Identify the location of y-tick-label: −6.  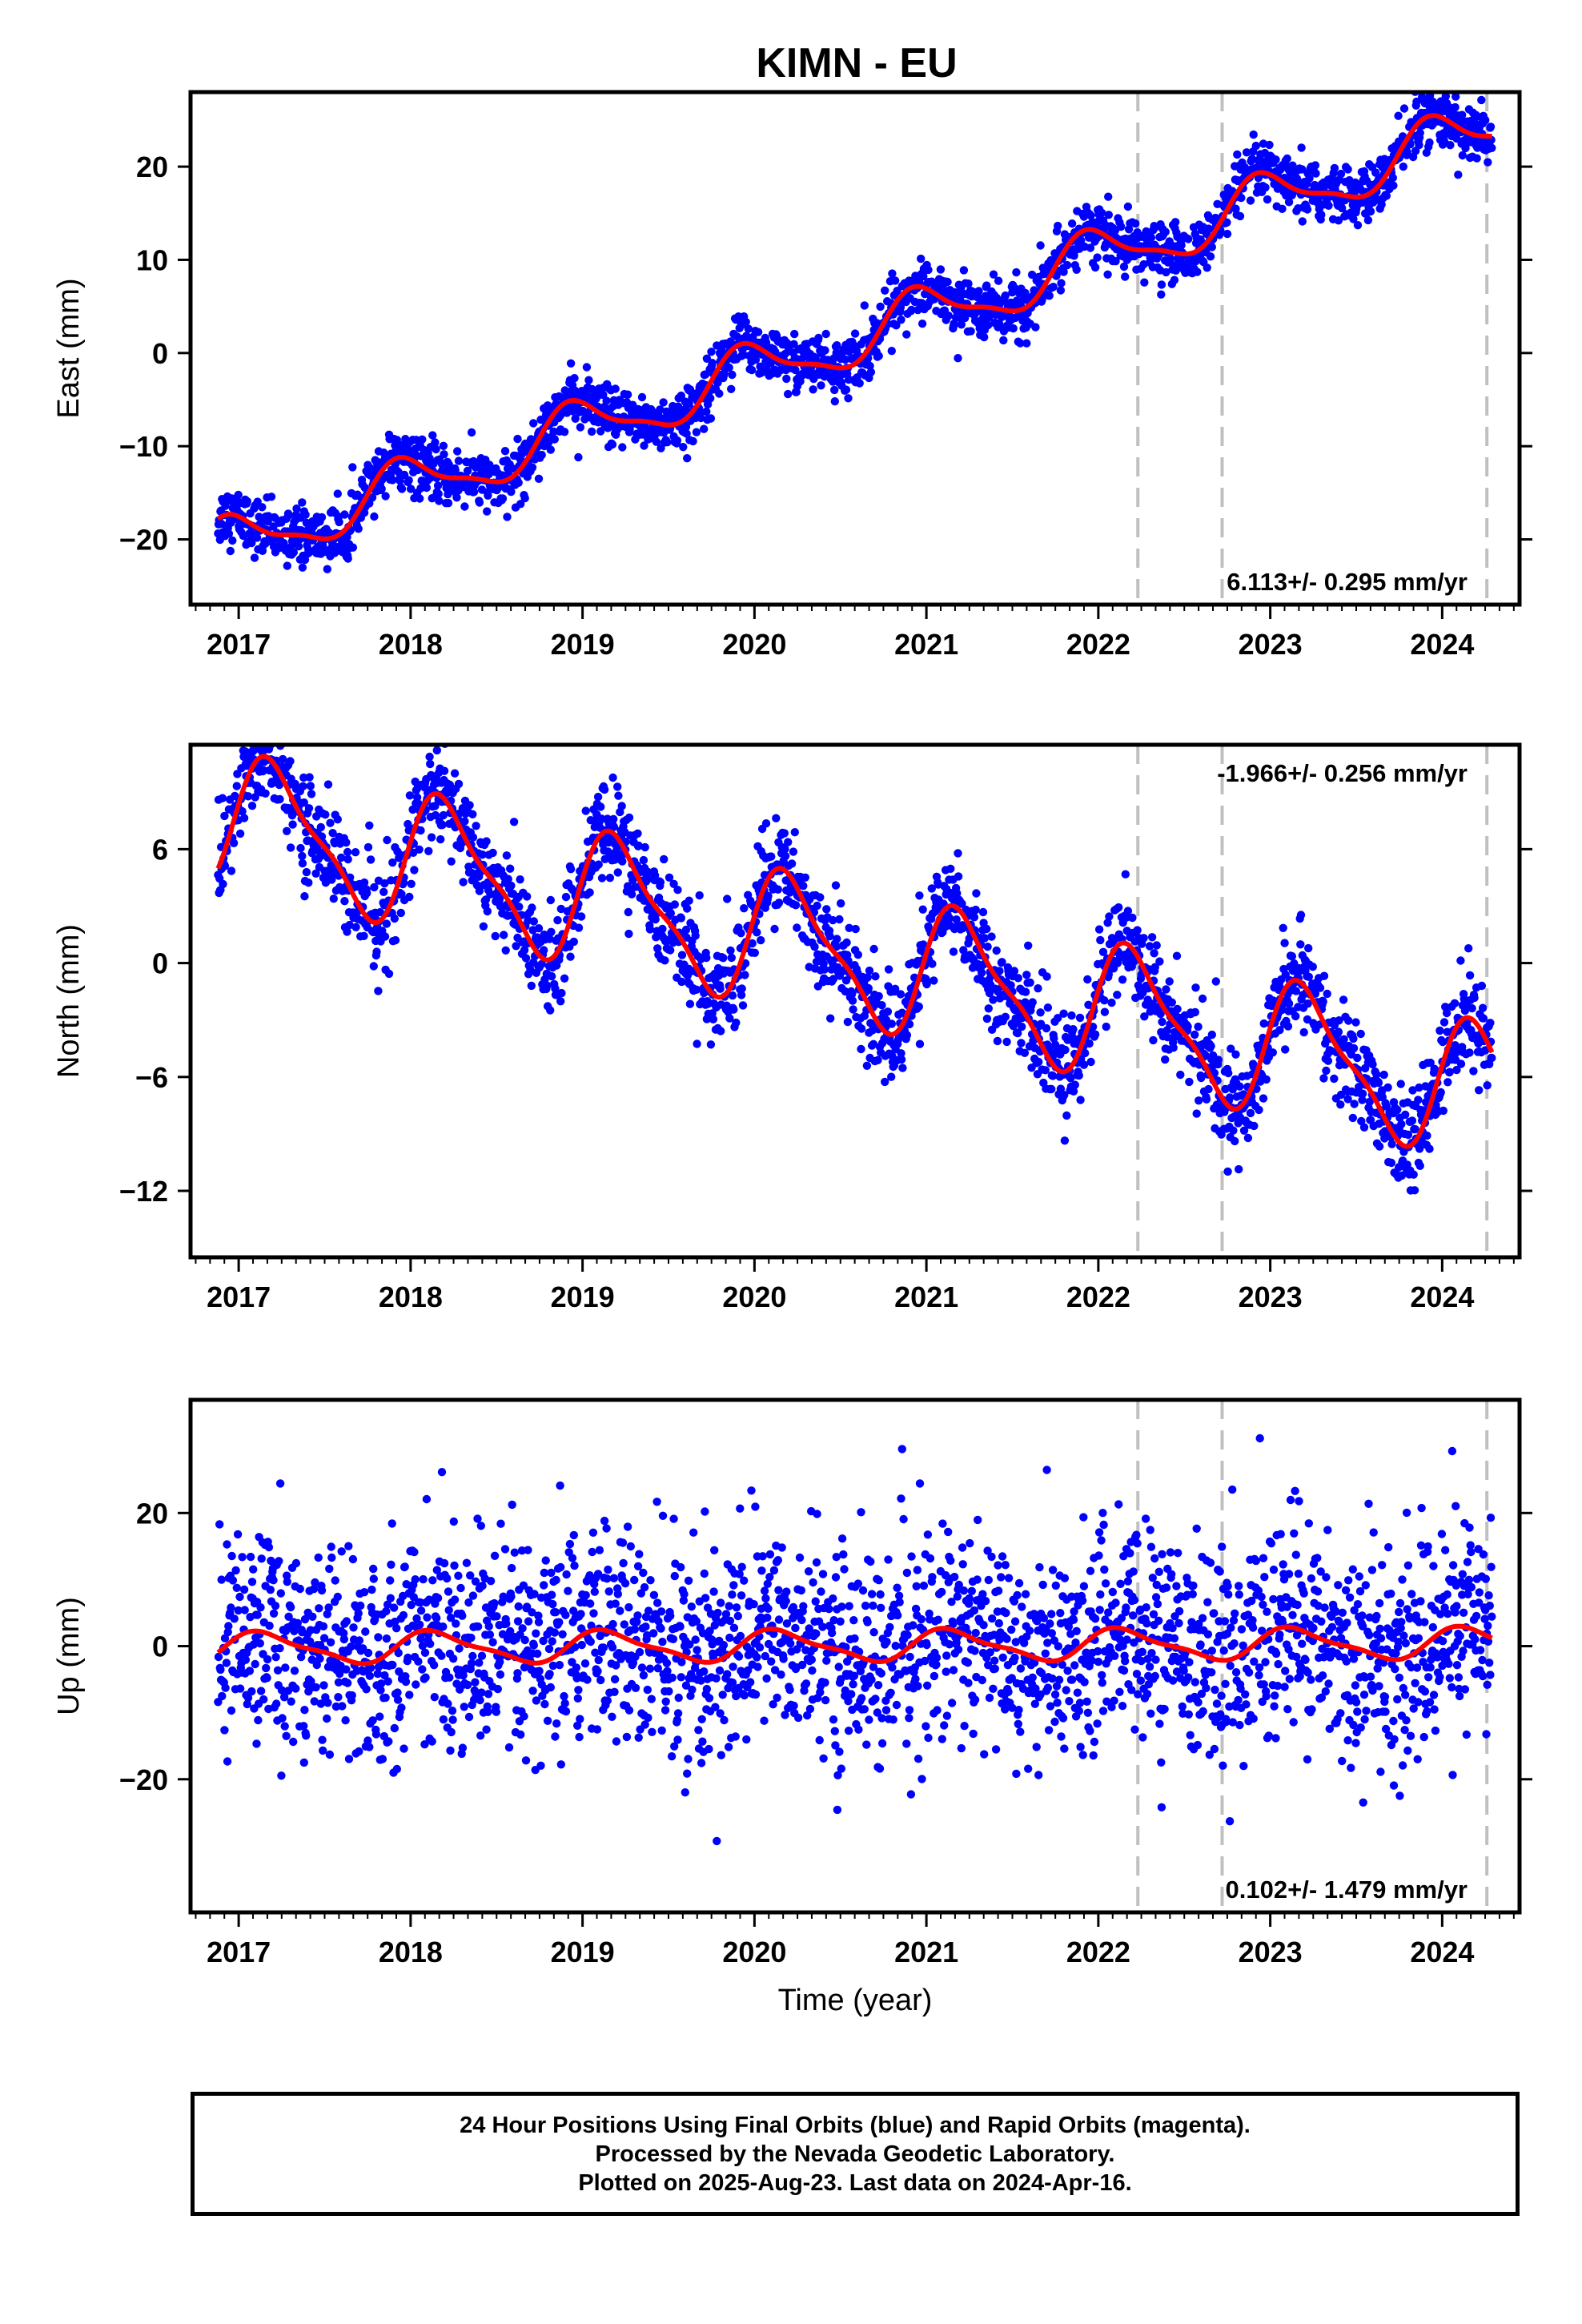
(151, 1077).